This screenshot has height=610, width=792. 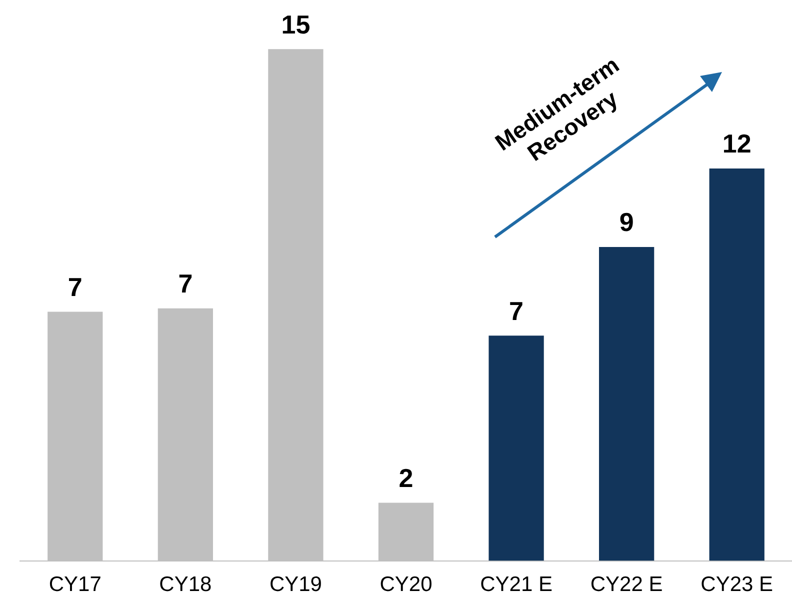 I want to click on data-label: 12, so click(x=737, y=143).